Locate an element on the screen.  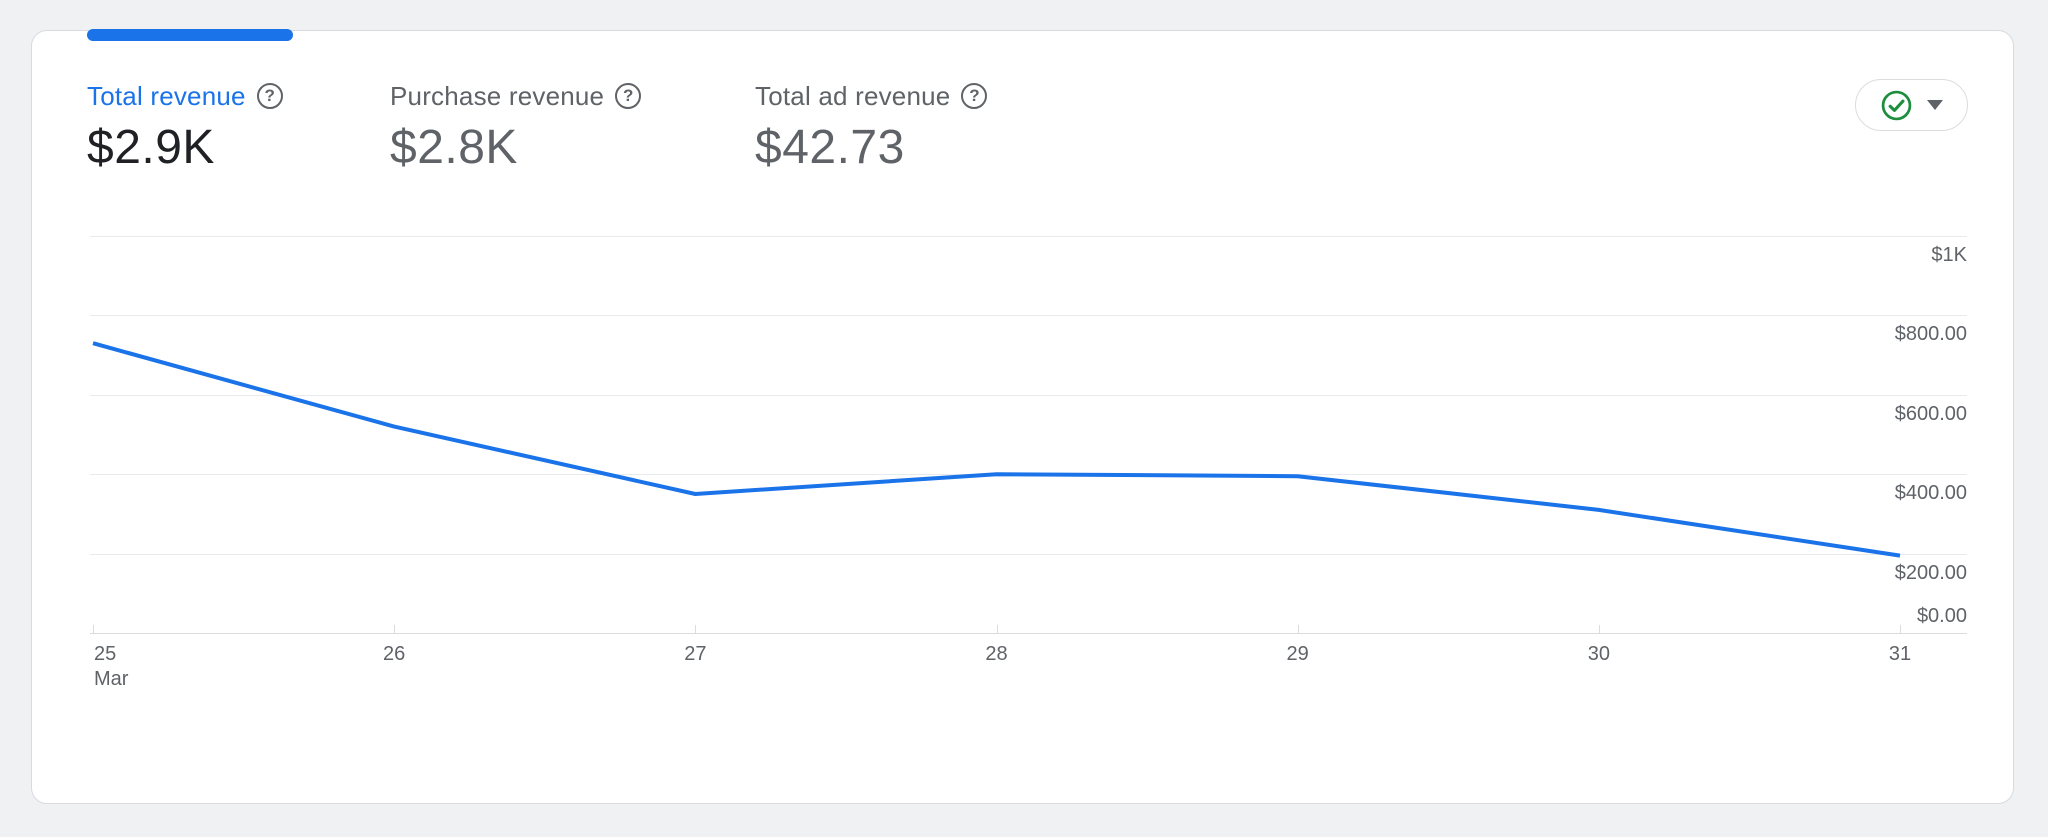
y-axis-label: $0.00 is located at coordinates (1941, 616).